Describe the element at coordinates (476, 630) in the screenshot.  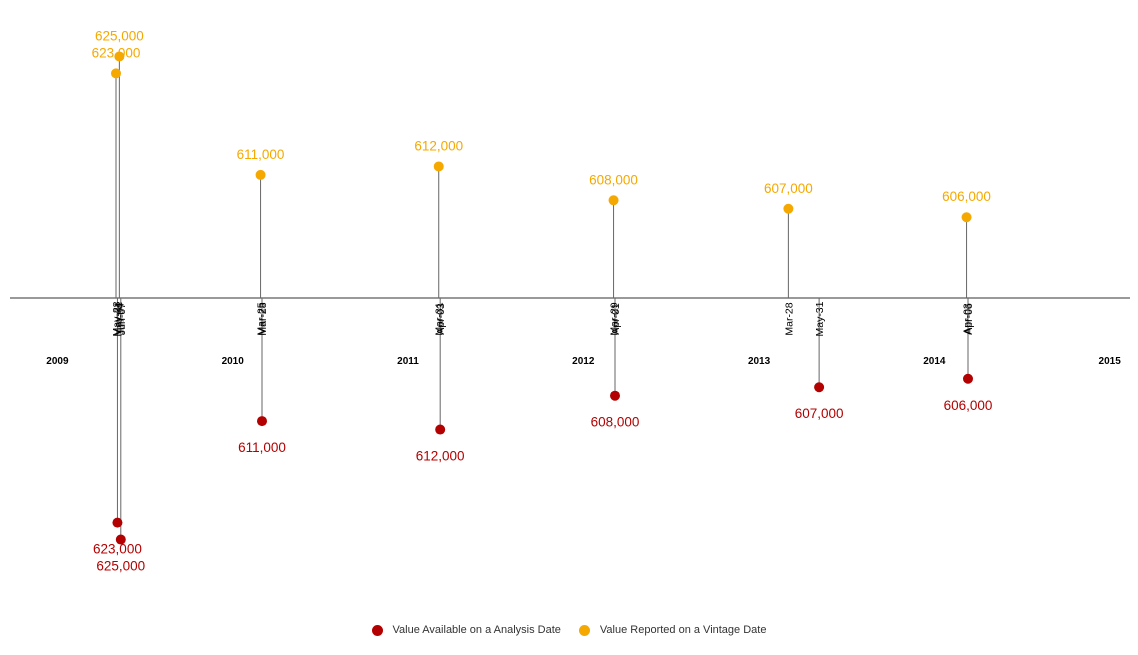
I see `legend-label-analysis: Value Available on a Analysis Date` at that location.